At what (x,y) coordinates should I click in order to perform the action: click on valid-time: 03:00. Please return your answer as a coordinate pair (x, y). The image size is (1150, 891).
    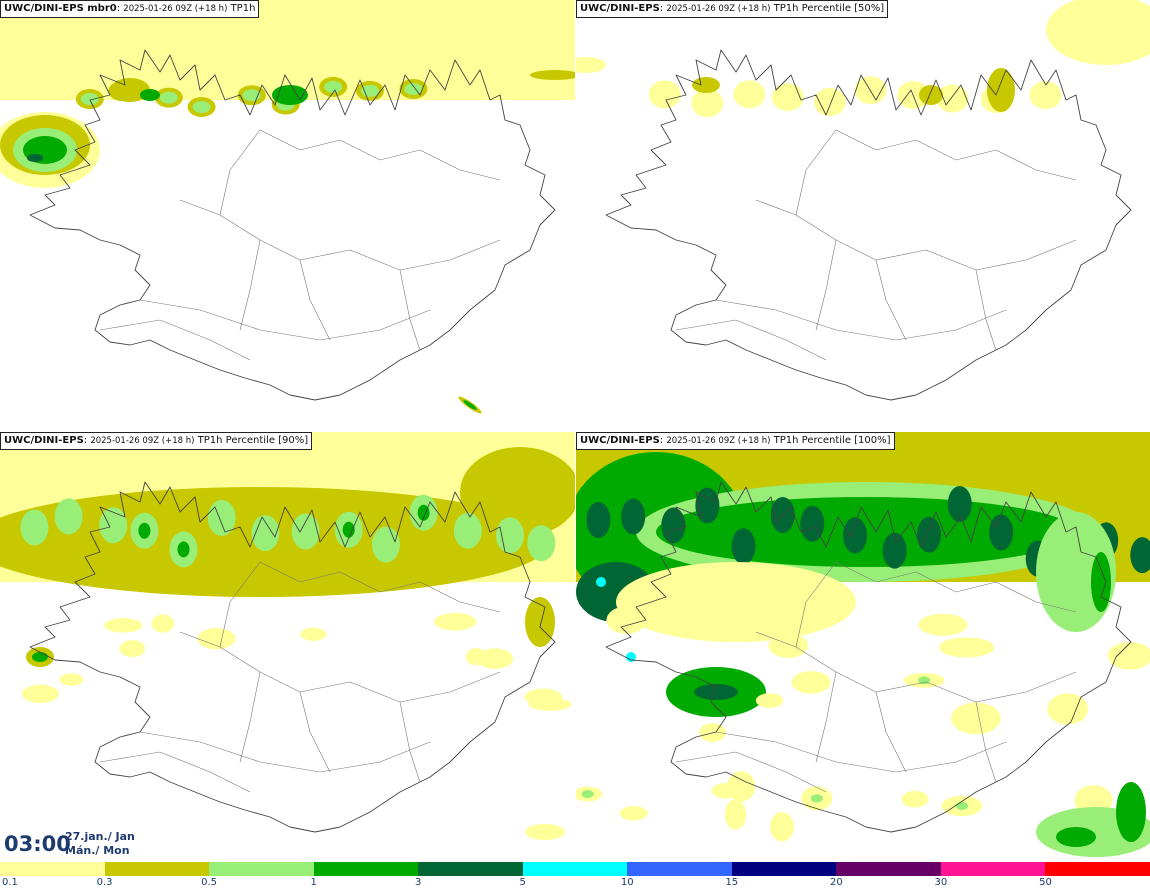
    Looking at the image, I should click on (37, 844).